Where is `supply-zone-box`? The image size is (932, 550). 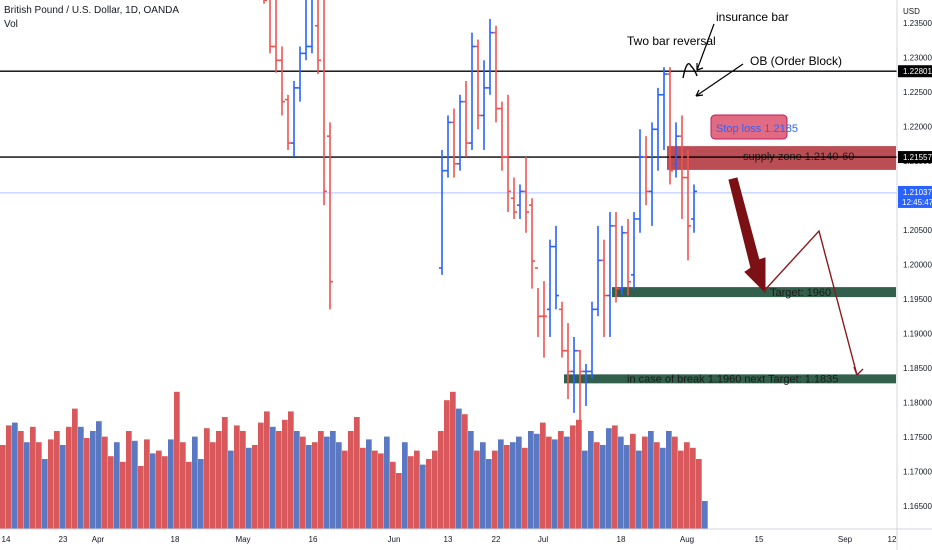
supply-zone-box is located at coordinates (781, 158).